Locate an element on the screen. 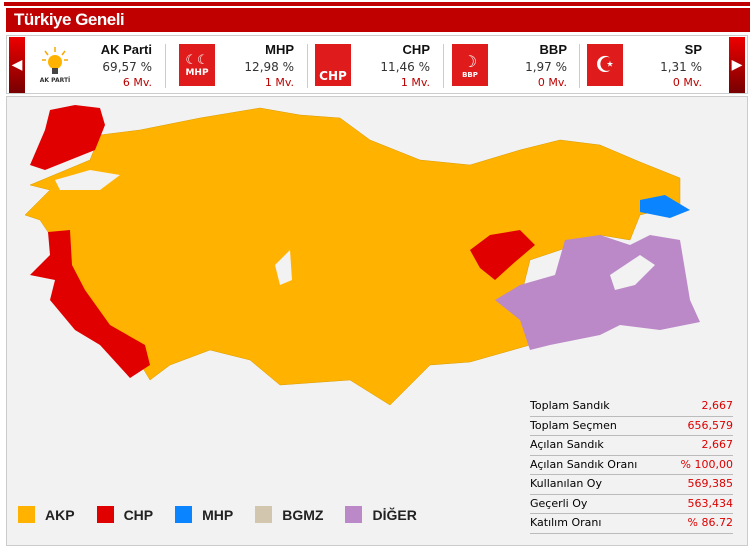 This screenshot has height=550, width=754. chevron-right-icon: ▶ is located at coordinates (737, 65).